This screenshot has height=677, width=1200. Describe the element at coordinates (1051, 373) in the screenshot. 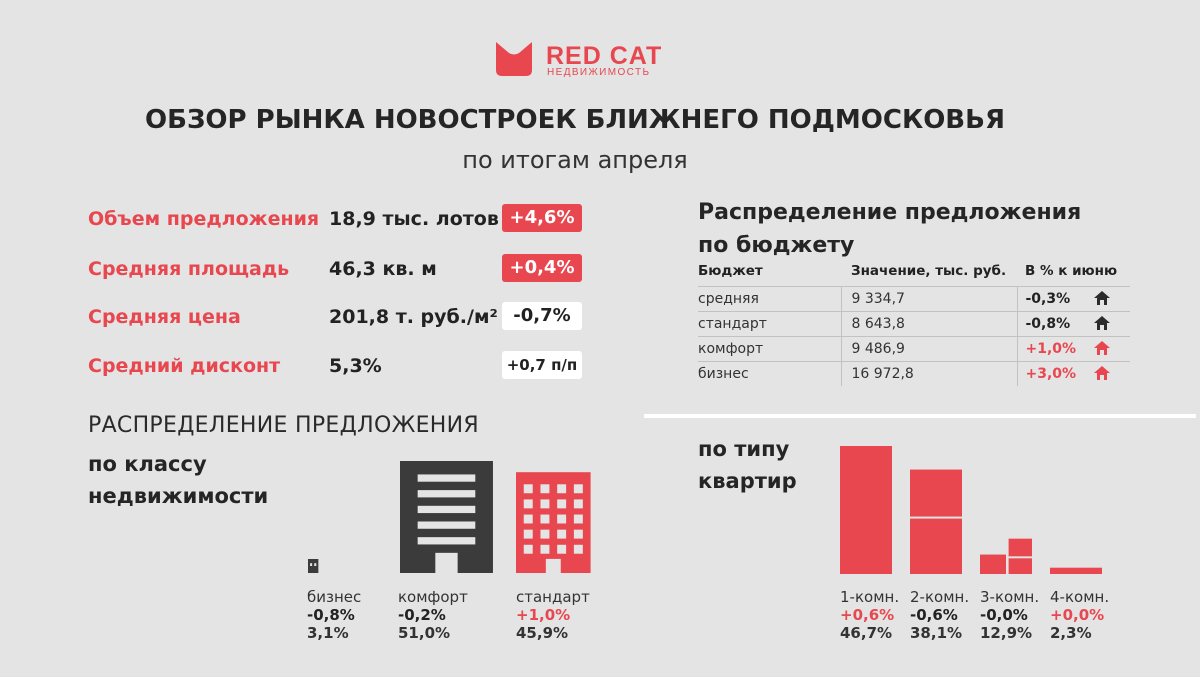

I see `budget-change-text: +3,0%` at that location.